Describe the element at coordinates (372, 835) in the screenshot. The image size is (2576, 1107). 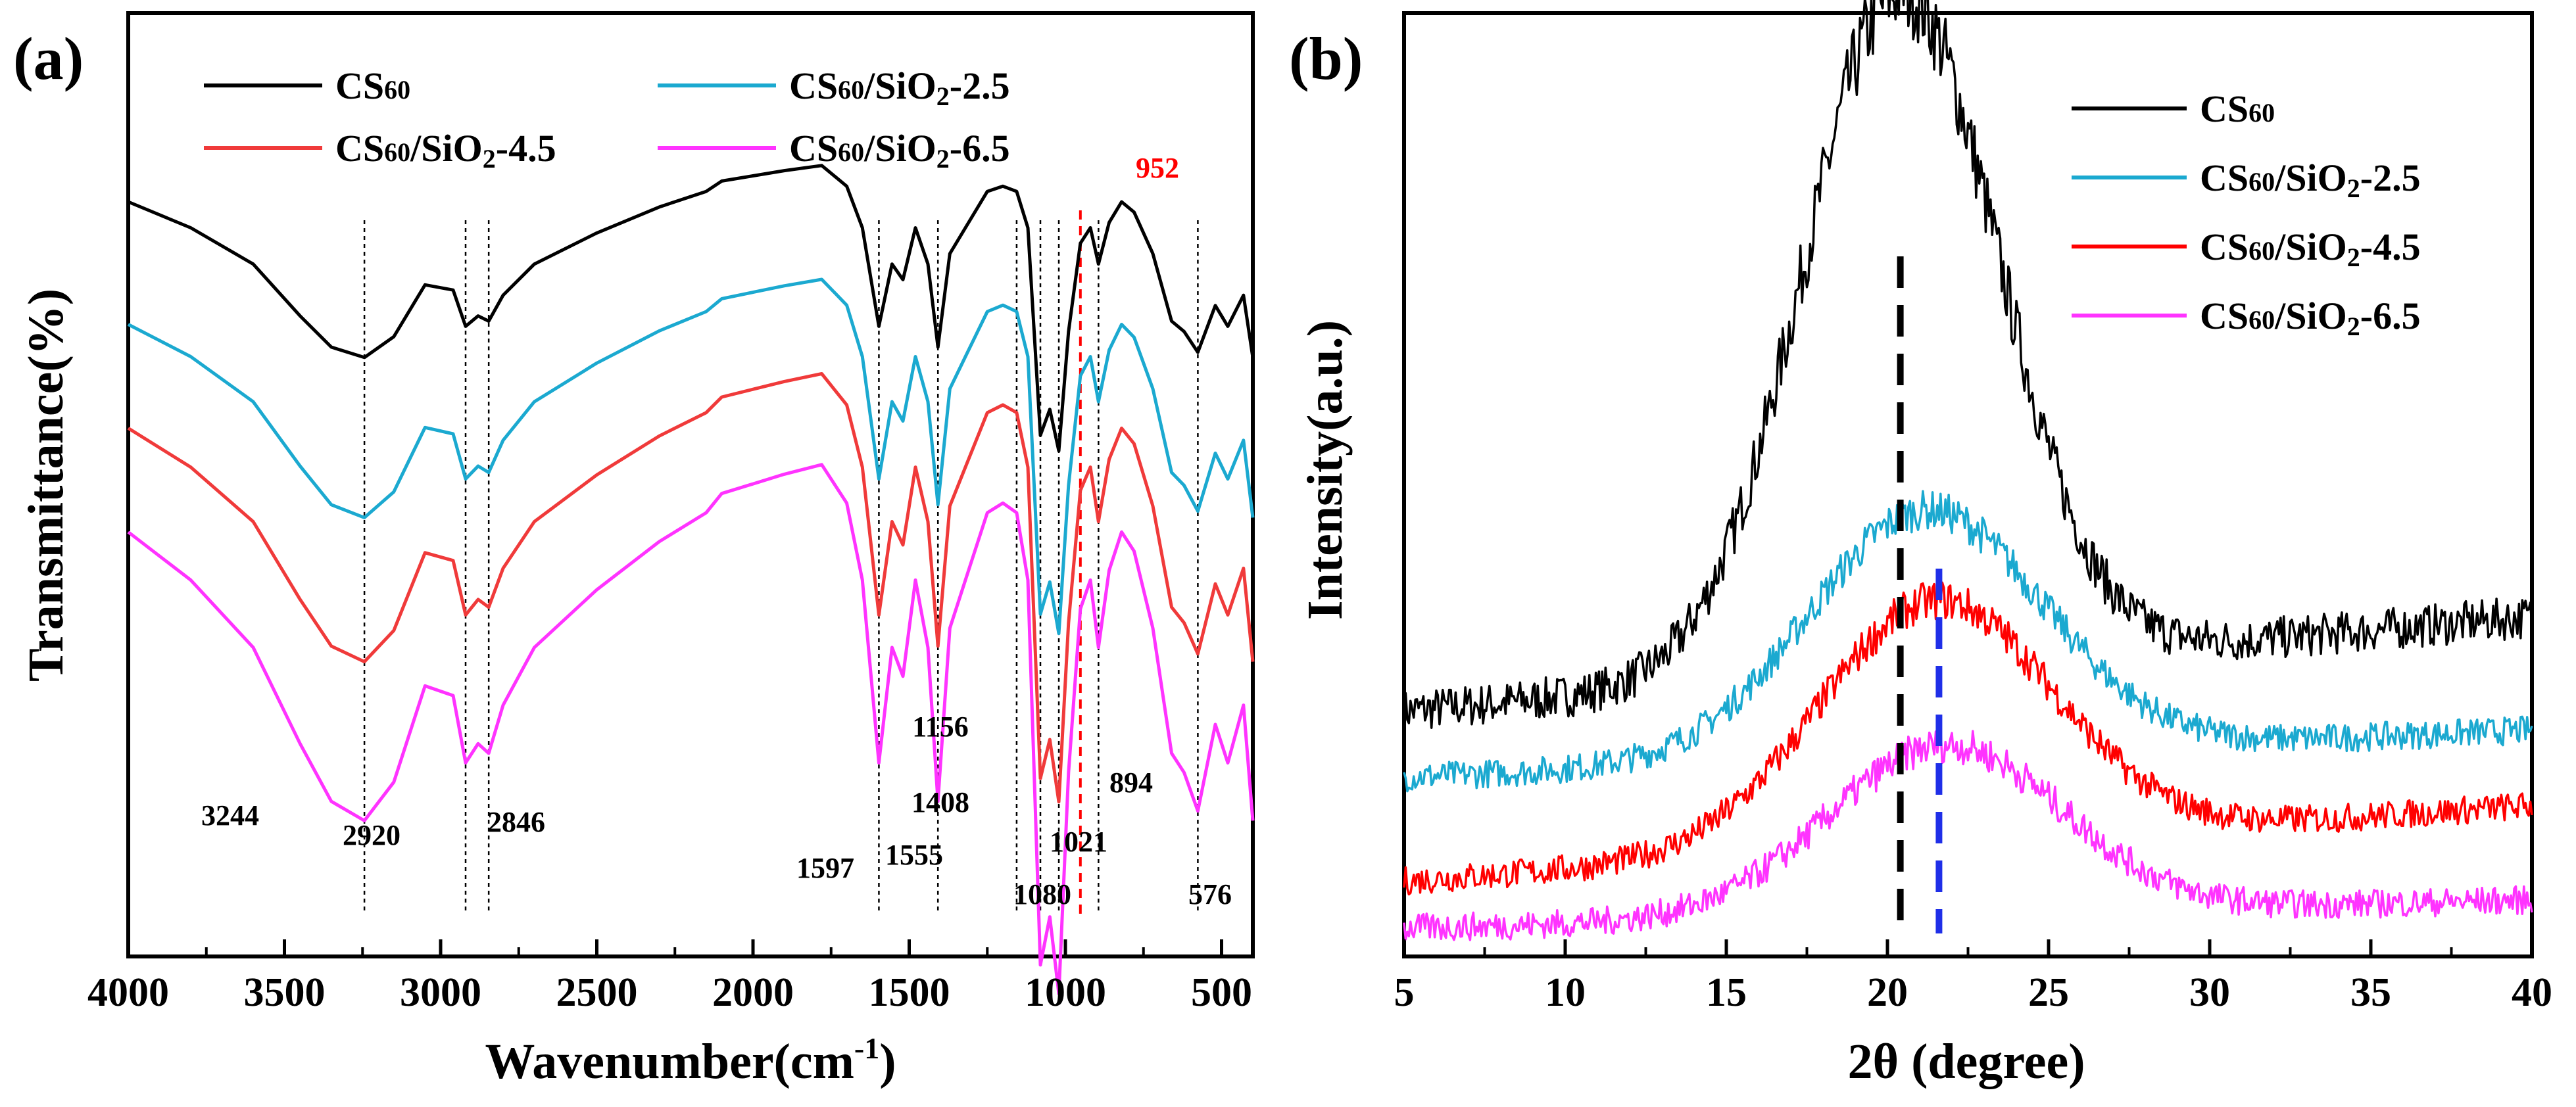
I see `peak-label: 2920` at that location.